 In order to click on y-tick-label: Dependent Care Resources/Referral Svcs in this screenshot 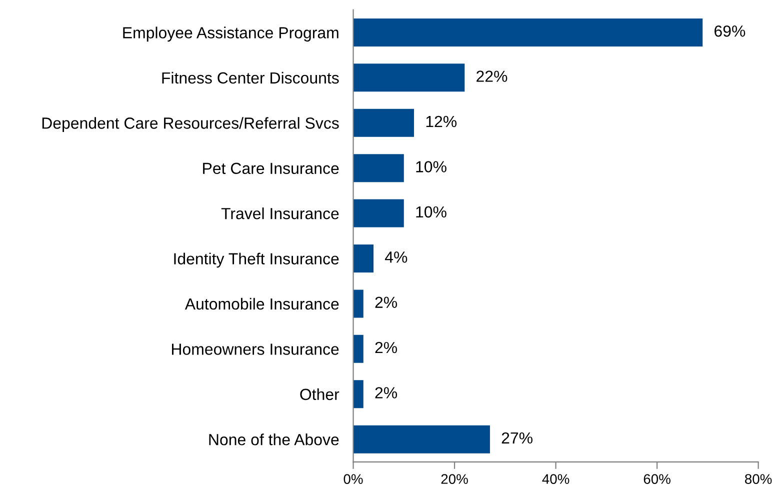, I will do `click(190, 124)`.